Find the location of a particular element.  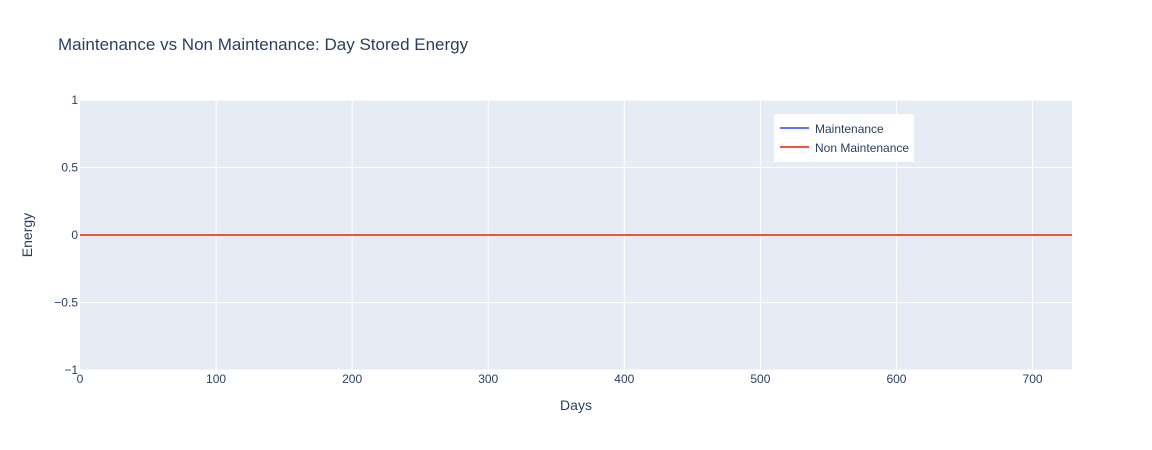

x-tick-label: 600 is located at coordinates (896, 379).